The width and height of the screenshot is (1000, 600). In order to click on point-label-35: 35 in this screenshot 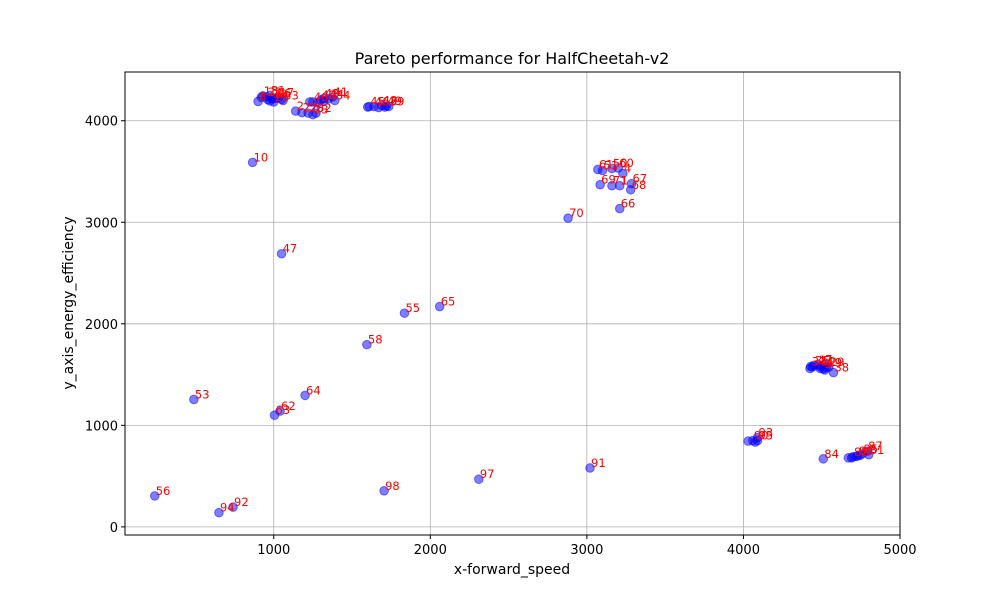, I will do `click(822, 360)`.